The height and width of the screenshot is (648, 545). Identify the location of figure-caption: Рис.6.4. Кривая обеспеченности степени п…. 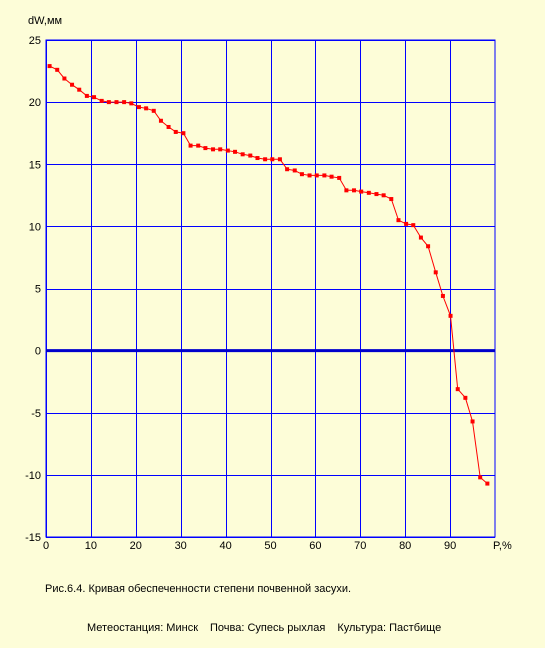
(249, 602).